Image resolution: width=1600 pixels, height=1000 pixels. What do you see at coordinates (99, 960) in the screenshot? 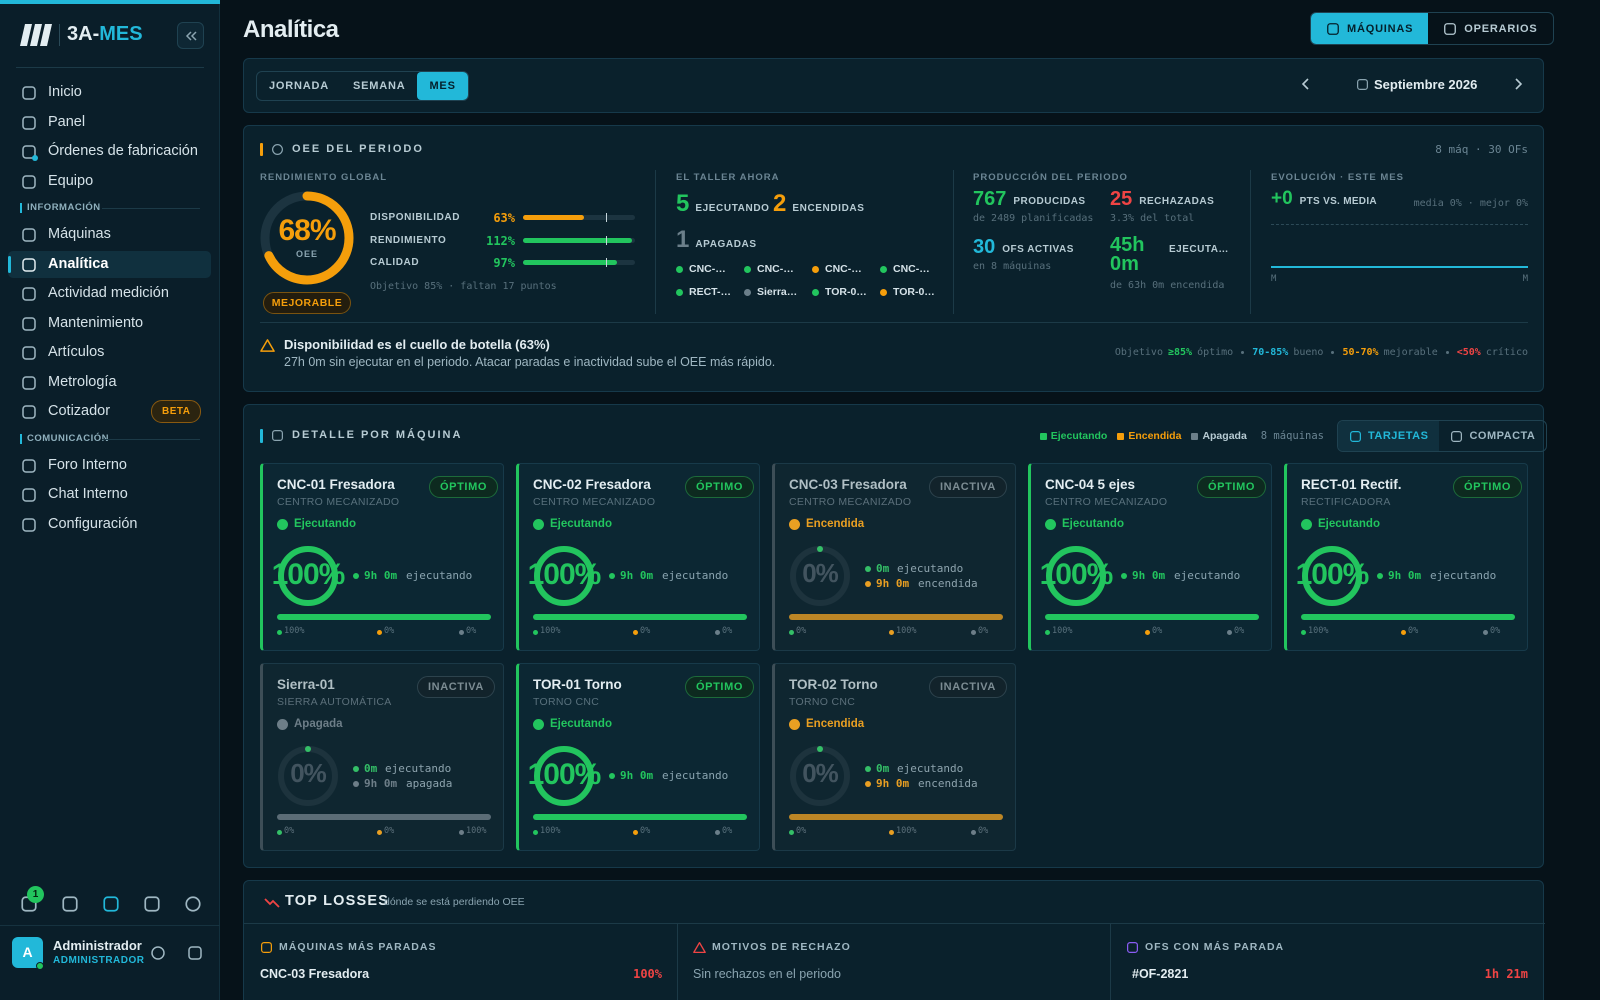
I see `user-role: ADMINISTRADOR` at bounding box center [99, 960].